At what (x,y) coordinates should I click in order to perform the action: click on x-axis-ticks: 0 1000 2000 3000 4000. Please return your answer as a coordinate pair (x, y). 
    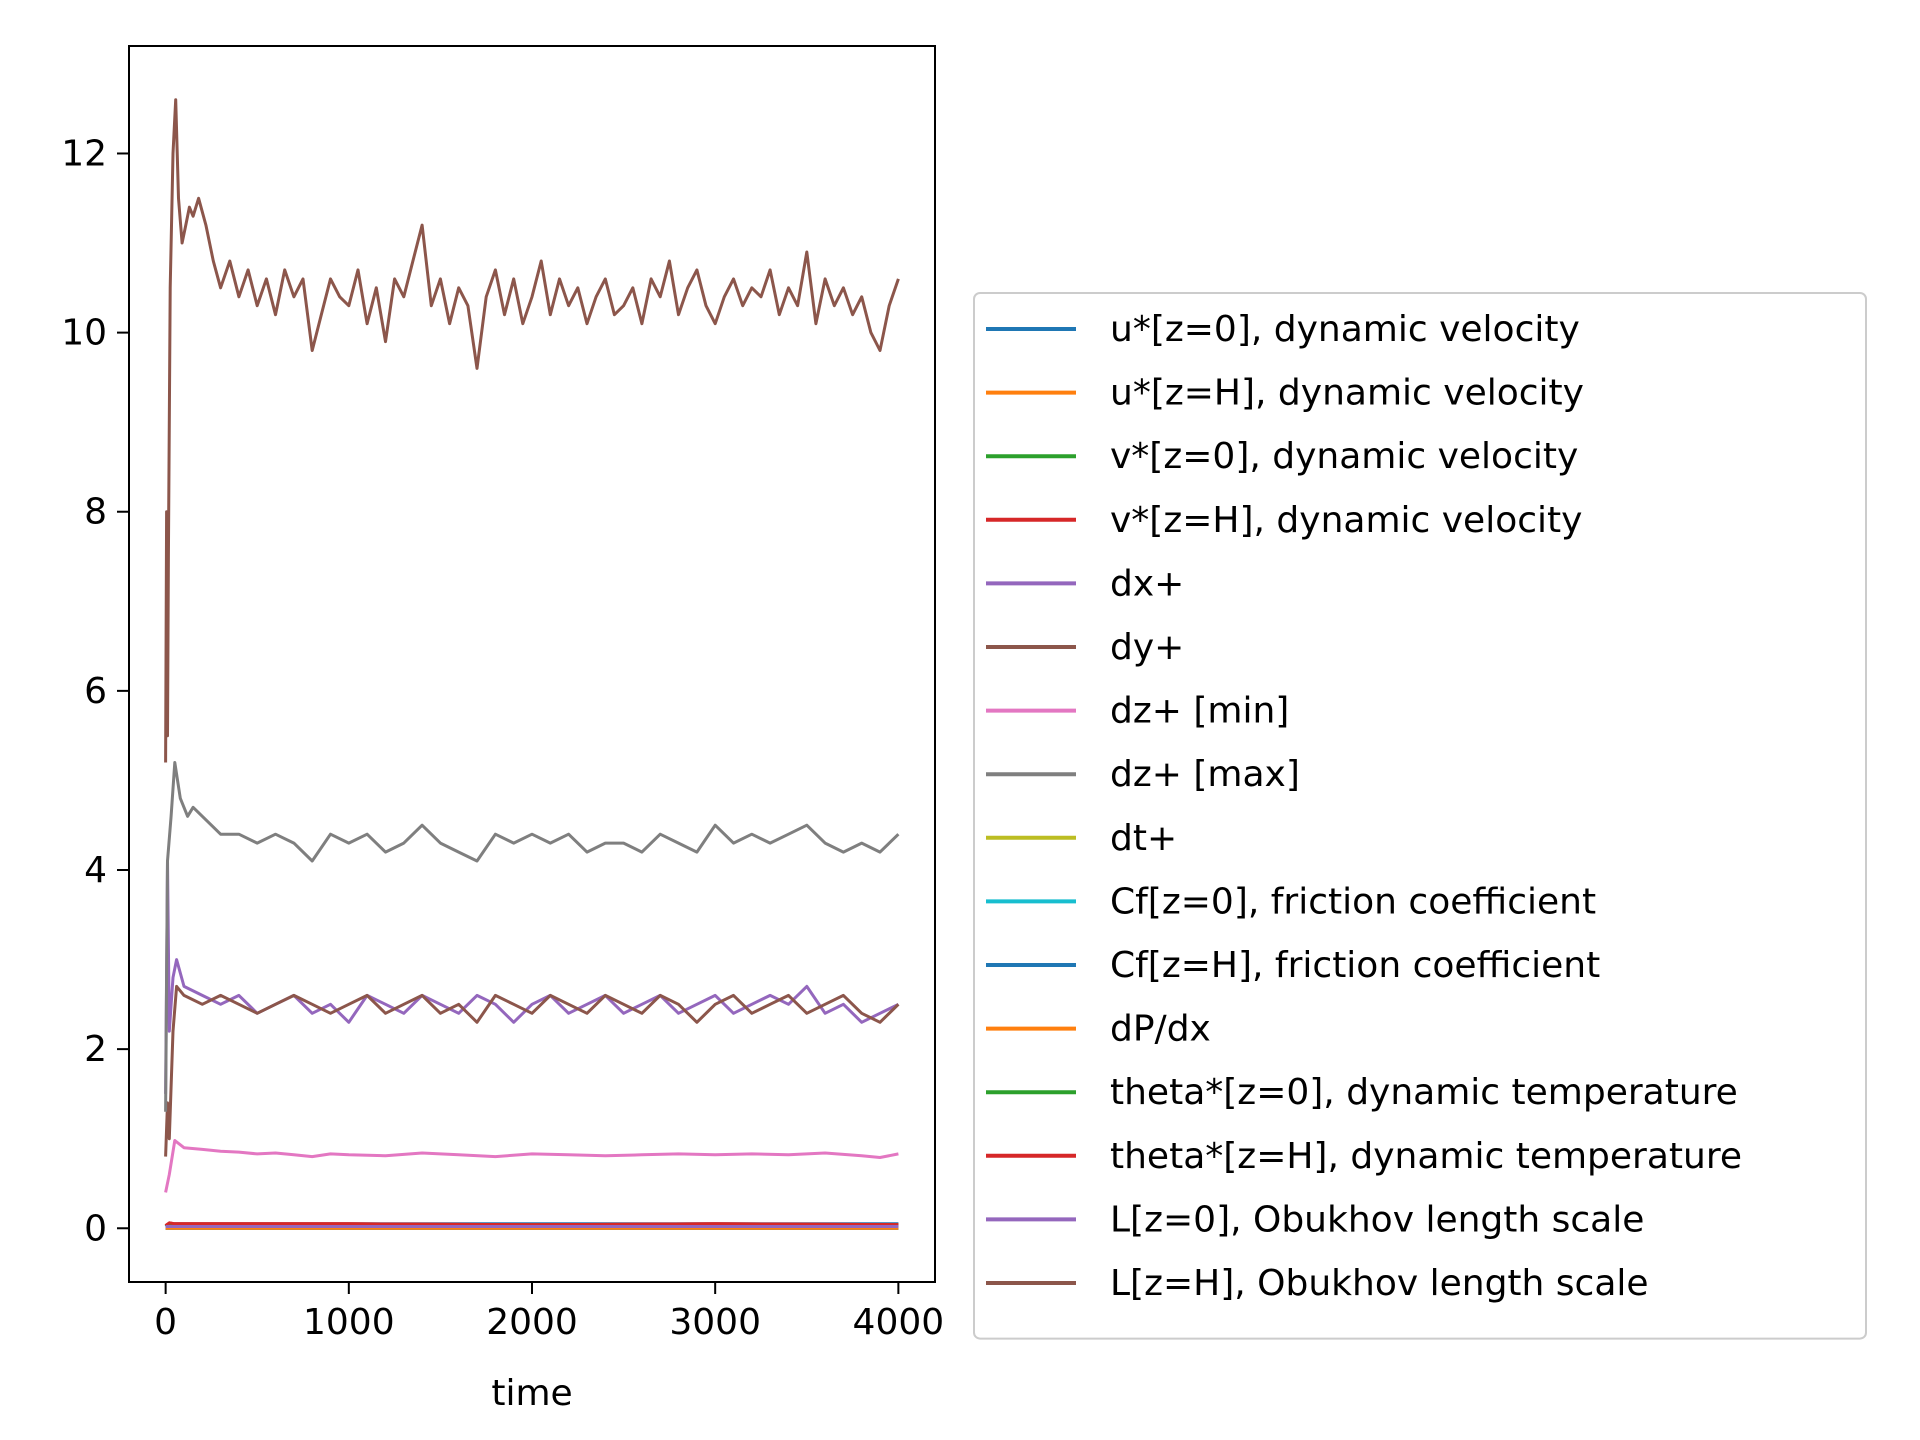
    Looking at the image, I should click on (549, 1312).